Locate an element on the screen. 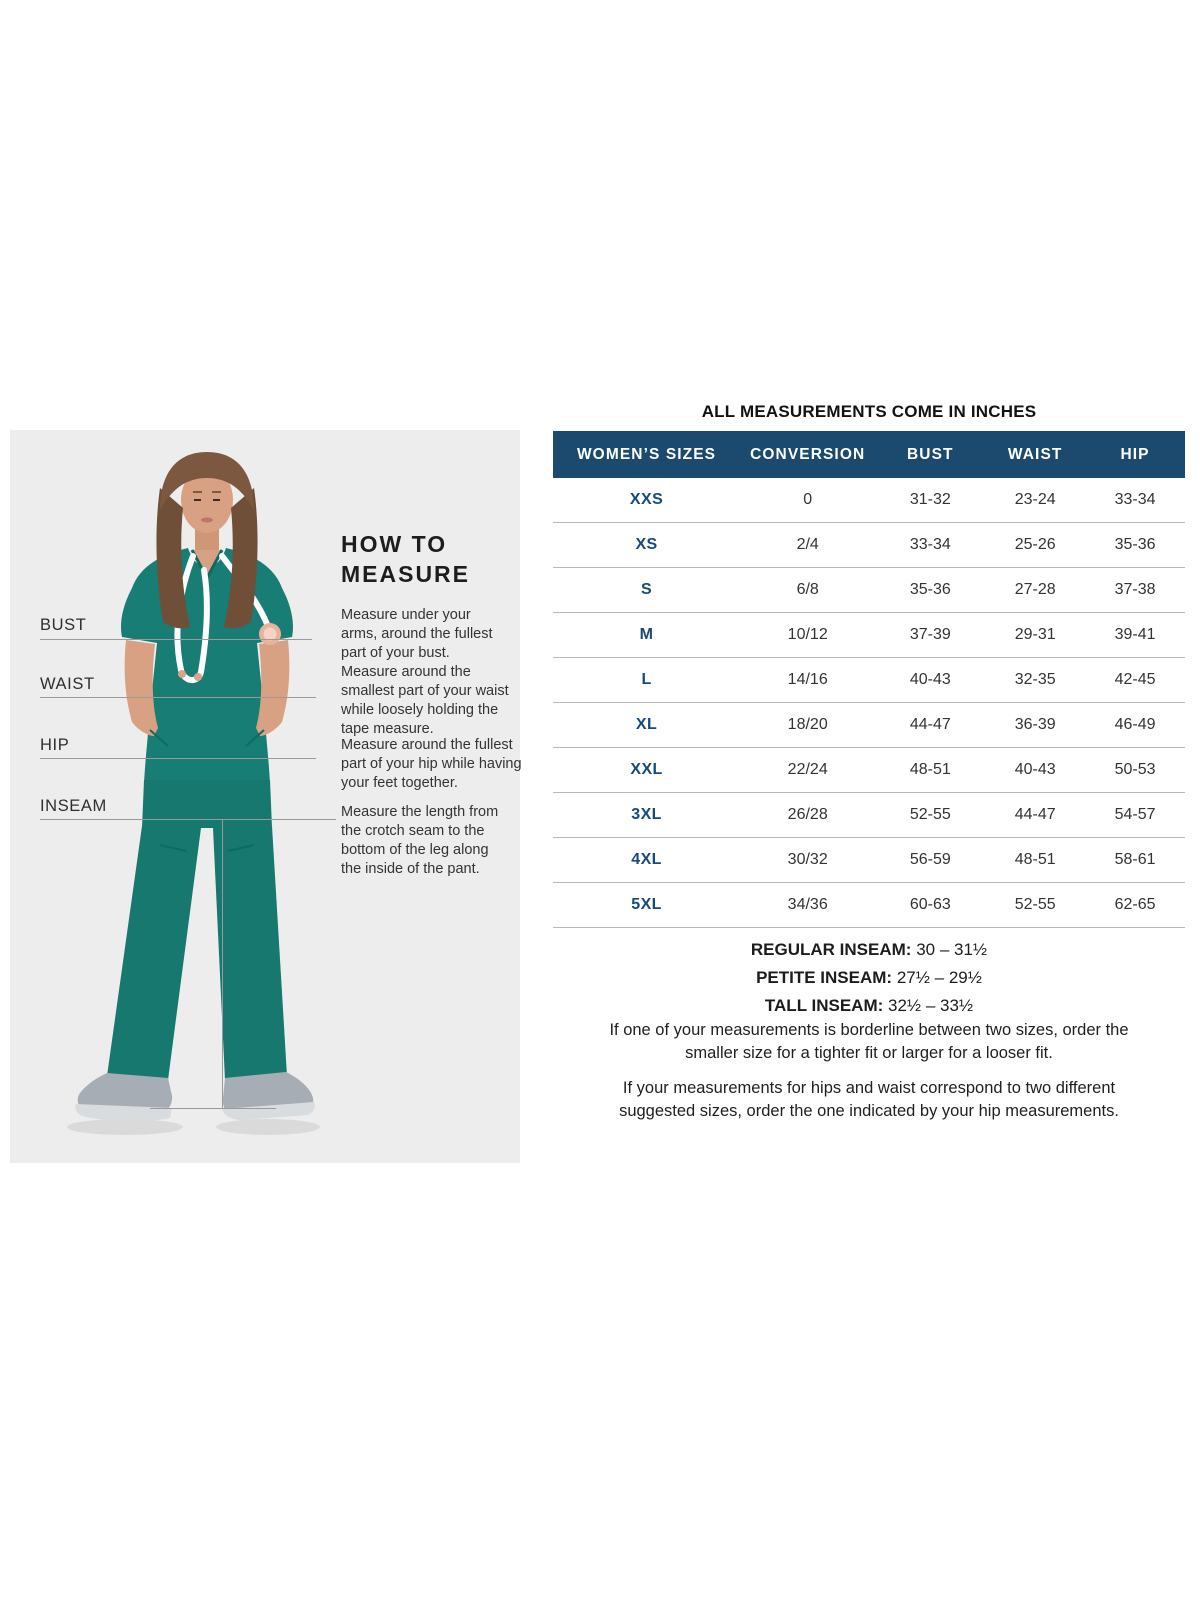 The width and height of the screenshot is (1200, 1600). waist-cell: 29-31 is located at coordinates (1035, 635).